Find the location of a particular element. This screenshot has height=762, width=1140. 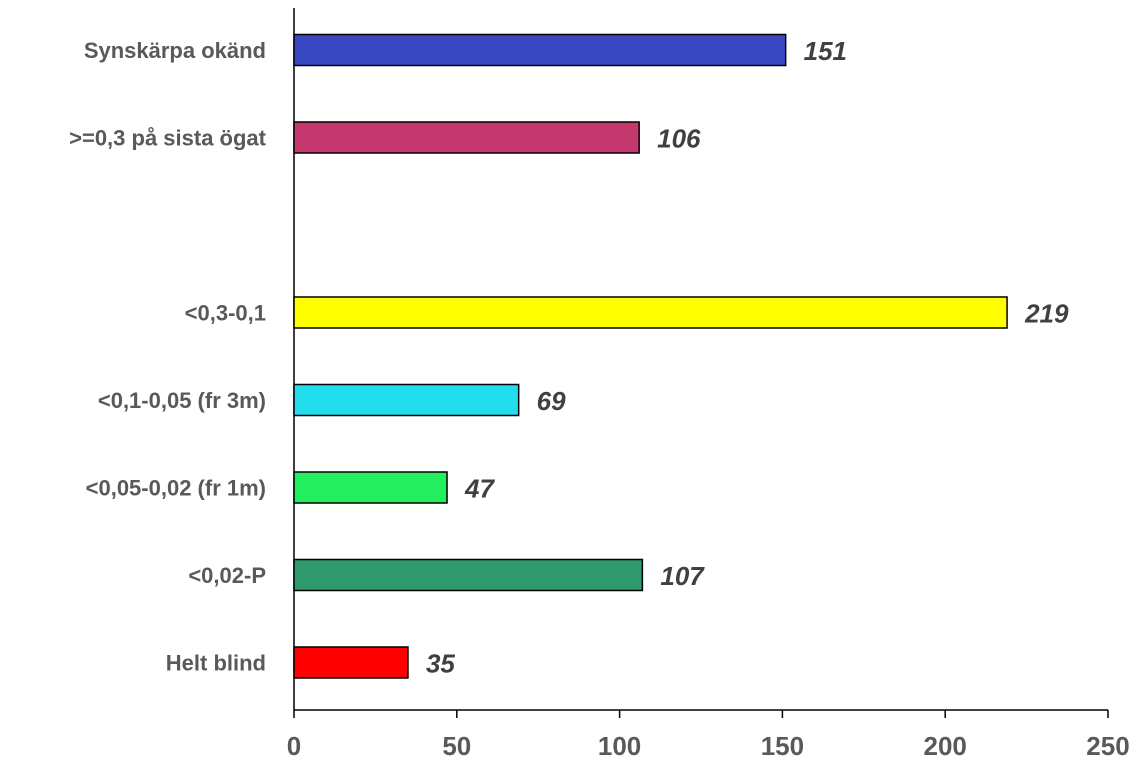

x-tick-label: 250 is located at coordinates (1107, 746).